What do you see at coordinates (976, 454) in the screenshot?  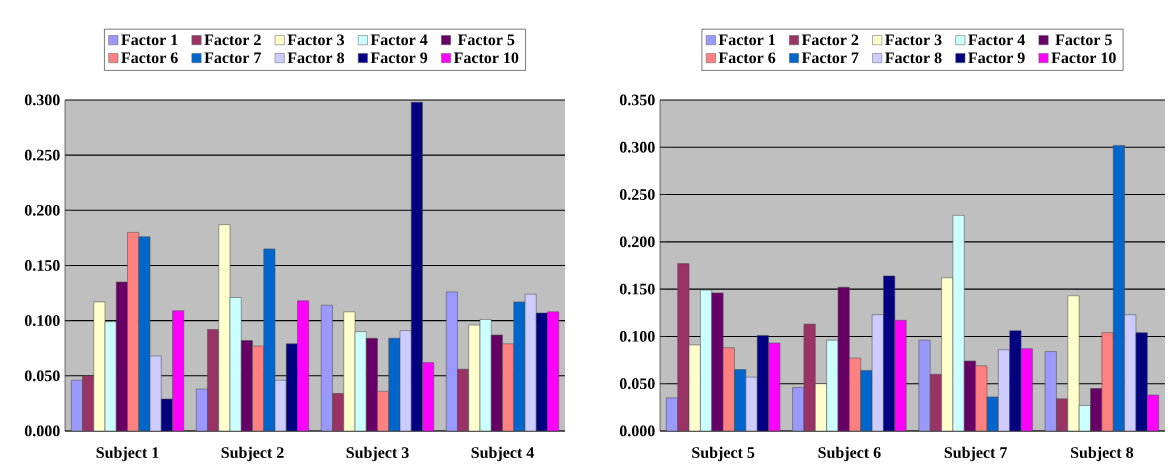 I see `x-tick-label: Subject 7` at bounding box center [976, 454].